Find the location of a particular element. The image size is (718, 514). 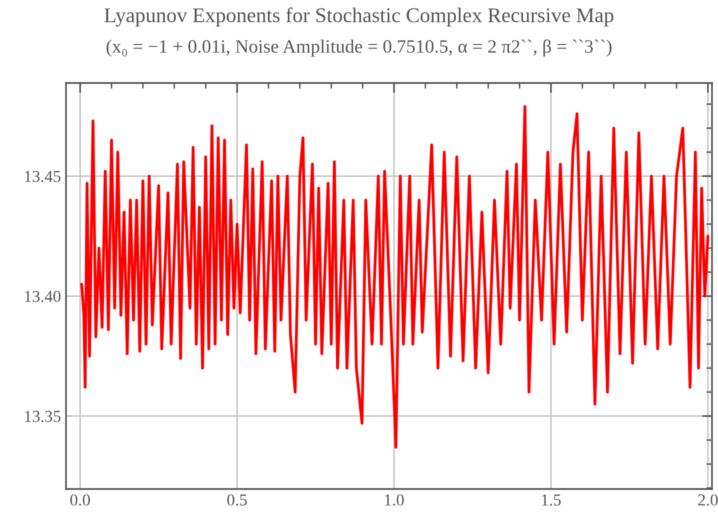

x-tick-label: 0.5 is located at coordinates (237, 500).